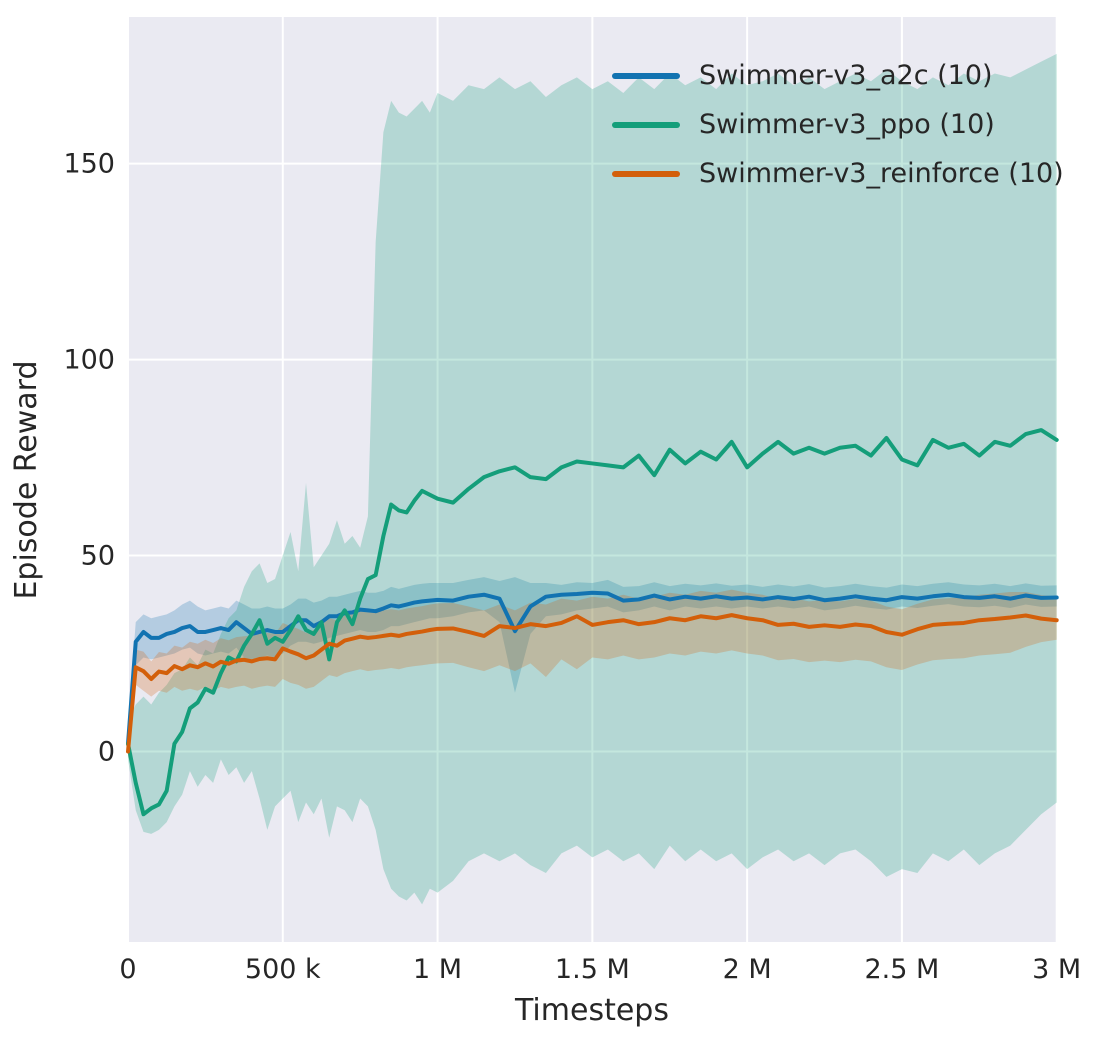 Image resolution: width=1099 pixels, height=1049 pixels. Describe the element at coordinates (846, 75) in the screenshot. I see `legend-label-a2c: Swimmer-v3_a2c (10)` at that location.